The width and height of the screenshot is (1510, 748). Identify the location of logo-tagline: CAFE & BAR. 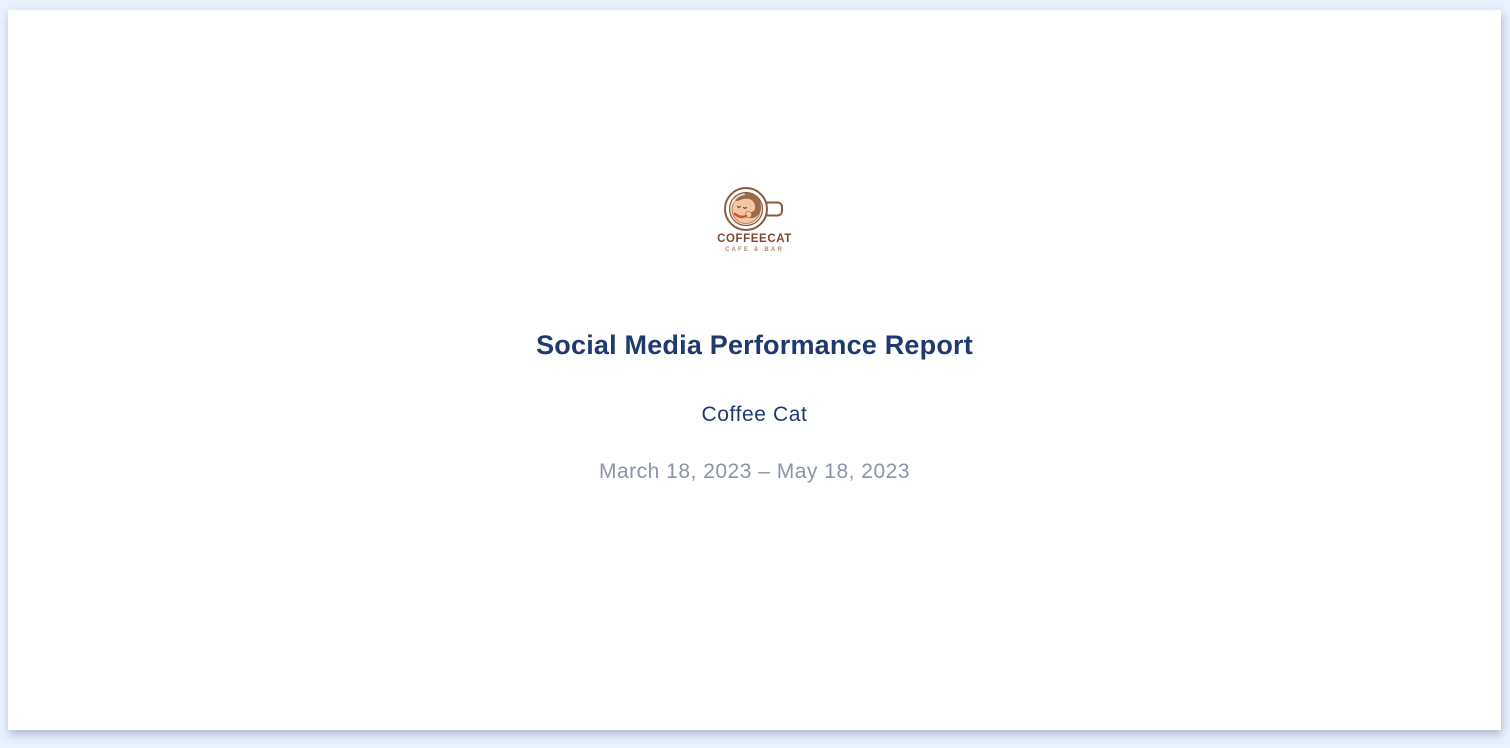
(754, 250).